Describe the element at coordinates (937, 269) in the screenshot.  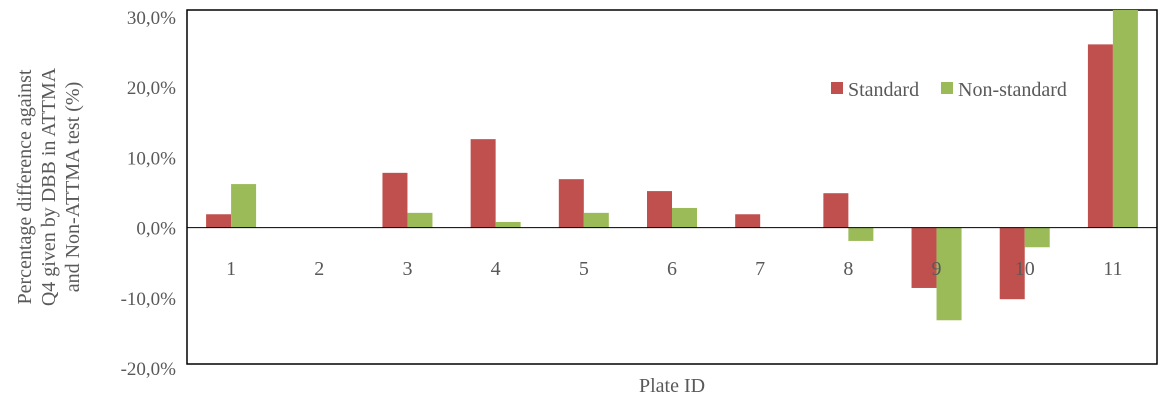
I see `x-category-label: 9` at that location.